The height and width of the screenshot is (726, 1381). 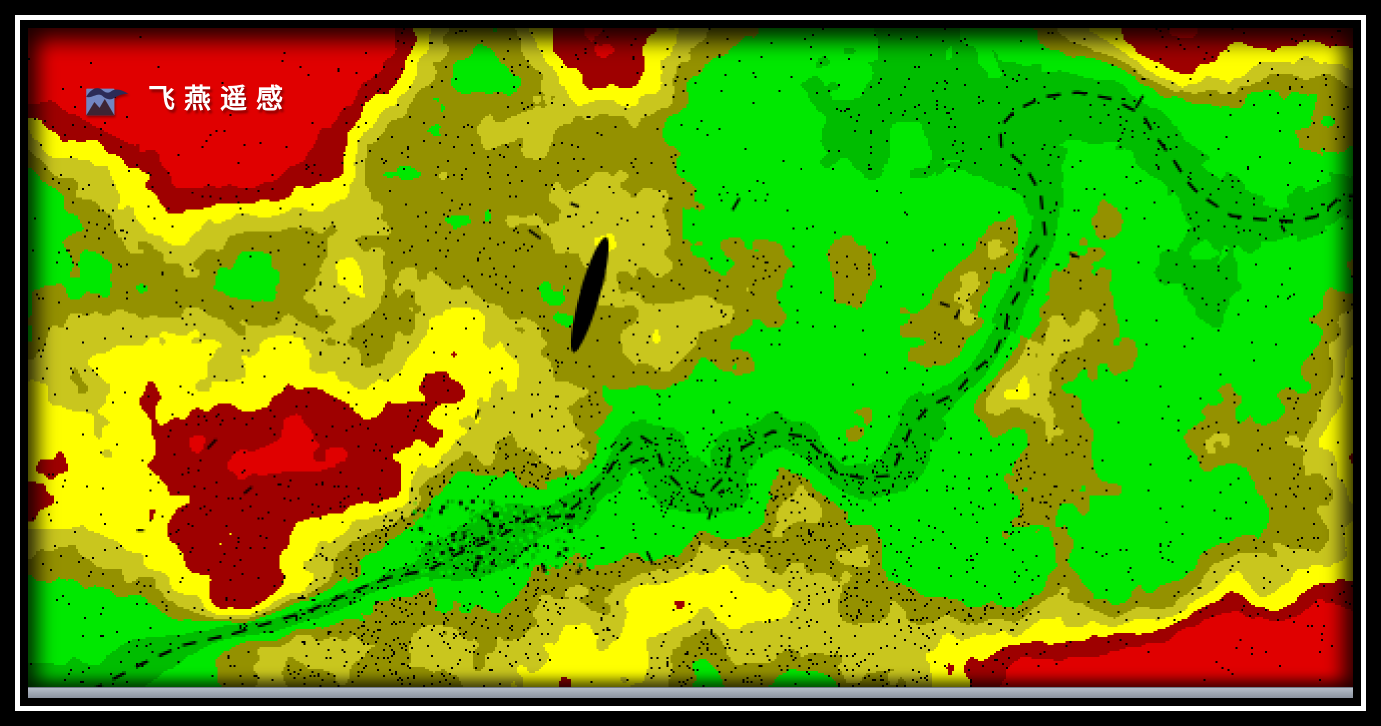 What do you see at coordinates (107, 94) in the screenshot?
I see `logo-bird-shape` at bounding box center [107, 94].